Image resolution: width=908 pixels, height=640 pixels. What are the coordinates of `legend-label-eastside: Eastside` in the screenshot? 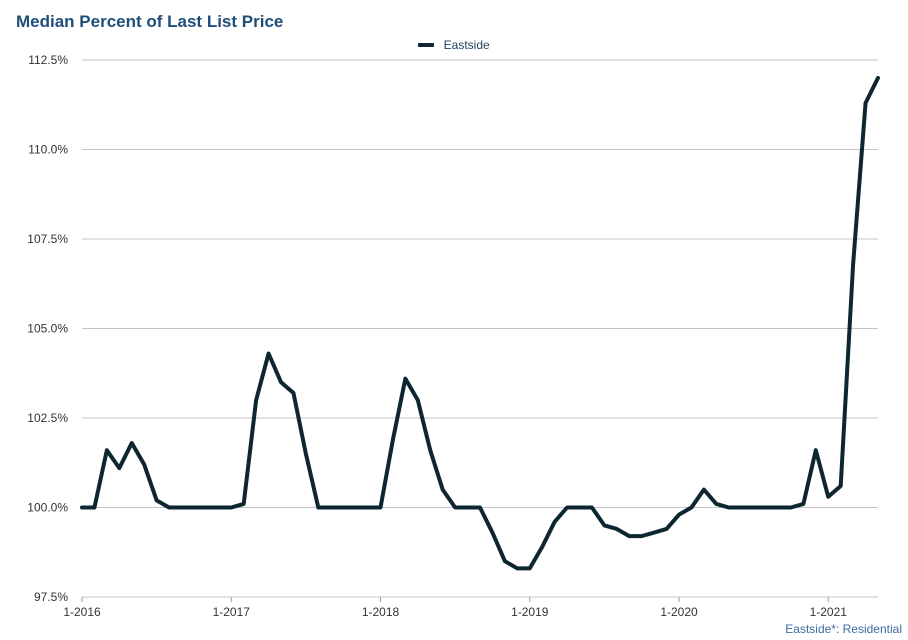 It's located at (466, 44).